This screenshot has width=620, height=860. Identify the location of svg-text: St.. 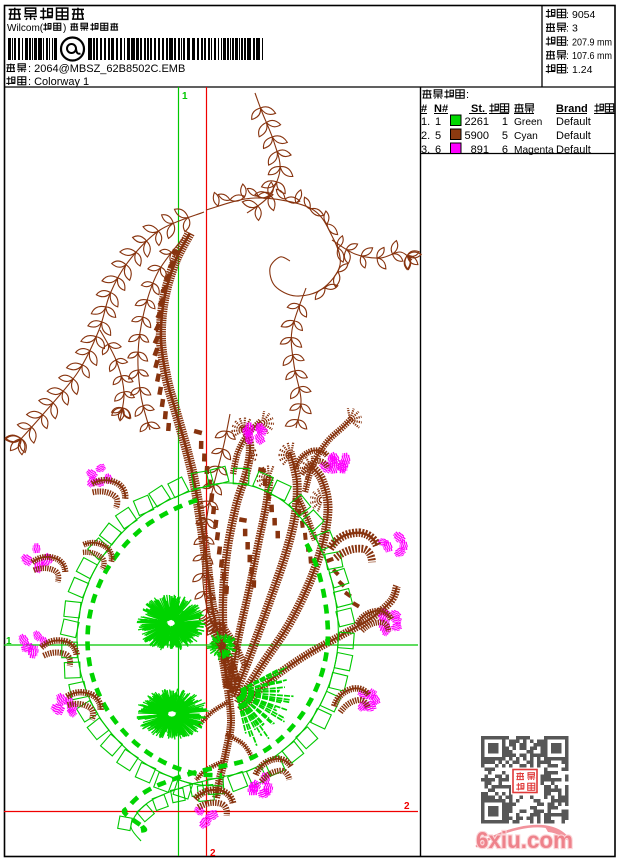
(478, 109).